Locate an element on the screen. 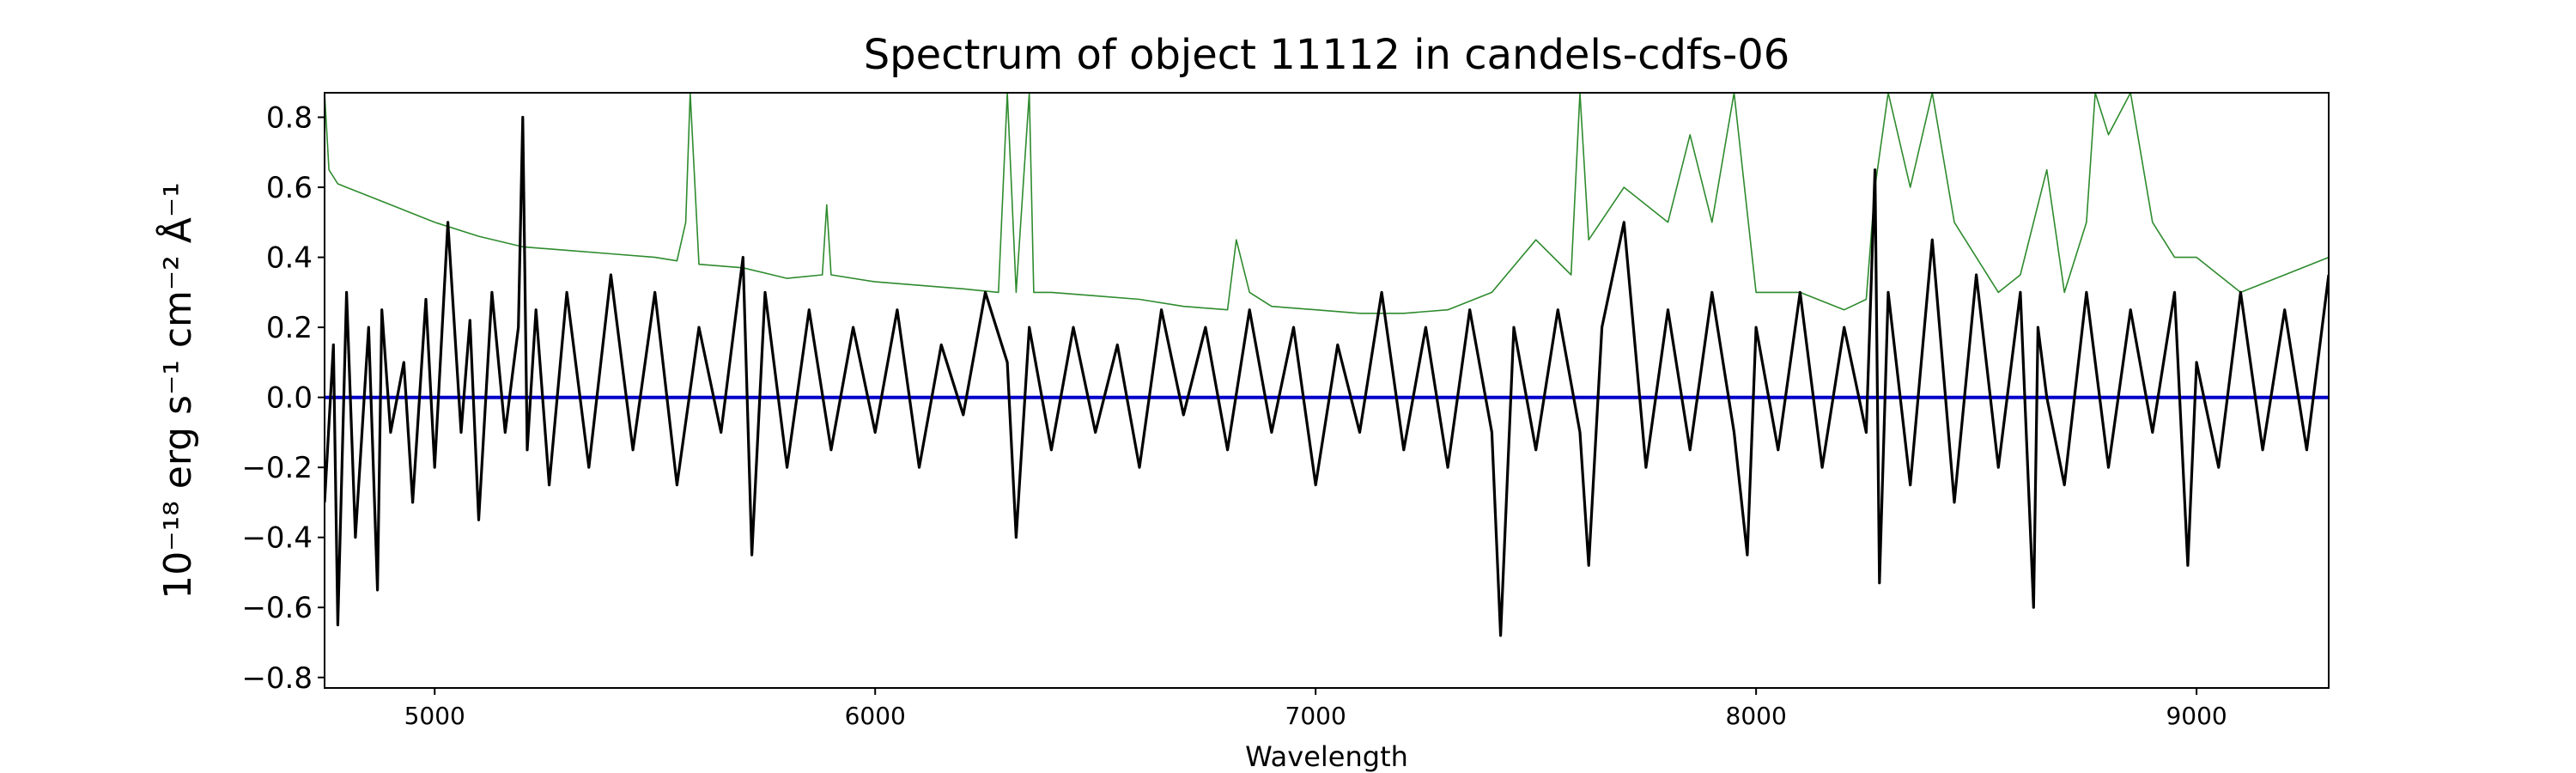 The image size is (2576, 773). y-axis-ticks: −0.8 −0.6 −0.4 −0.2 0.0 0.2 0.4 0.6 0.8 is located at coordinates (283, 398).